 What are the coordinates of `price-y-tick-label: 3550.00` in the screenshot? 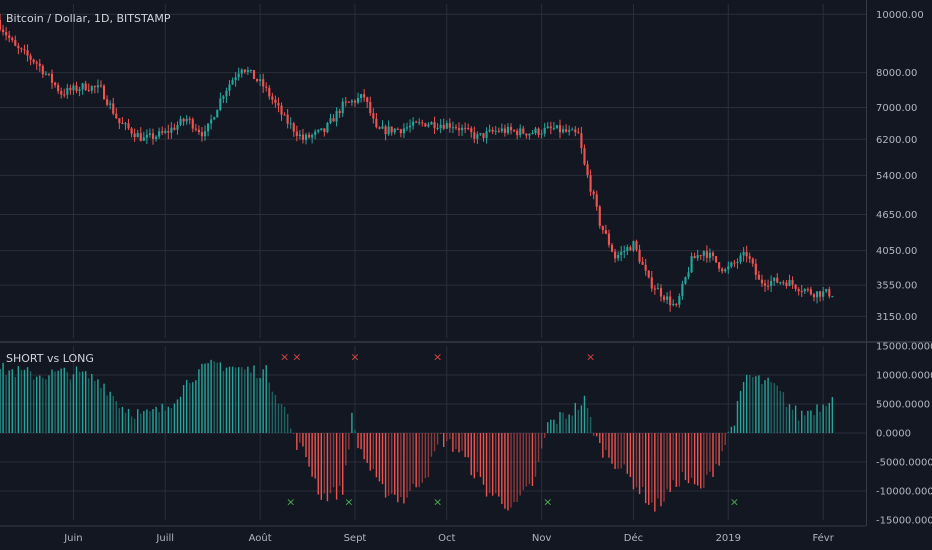 It's located at (896, 286).